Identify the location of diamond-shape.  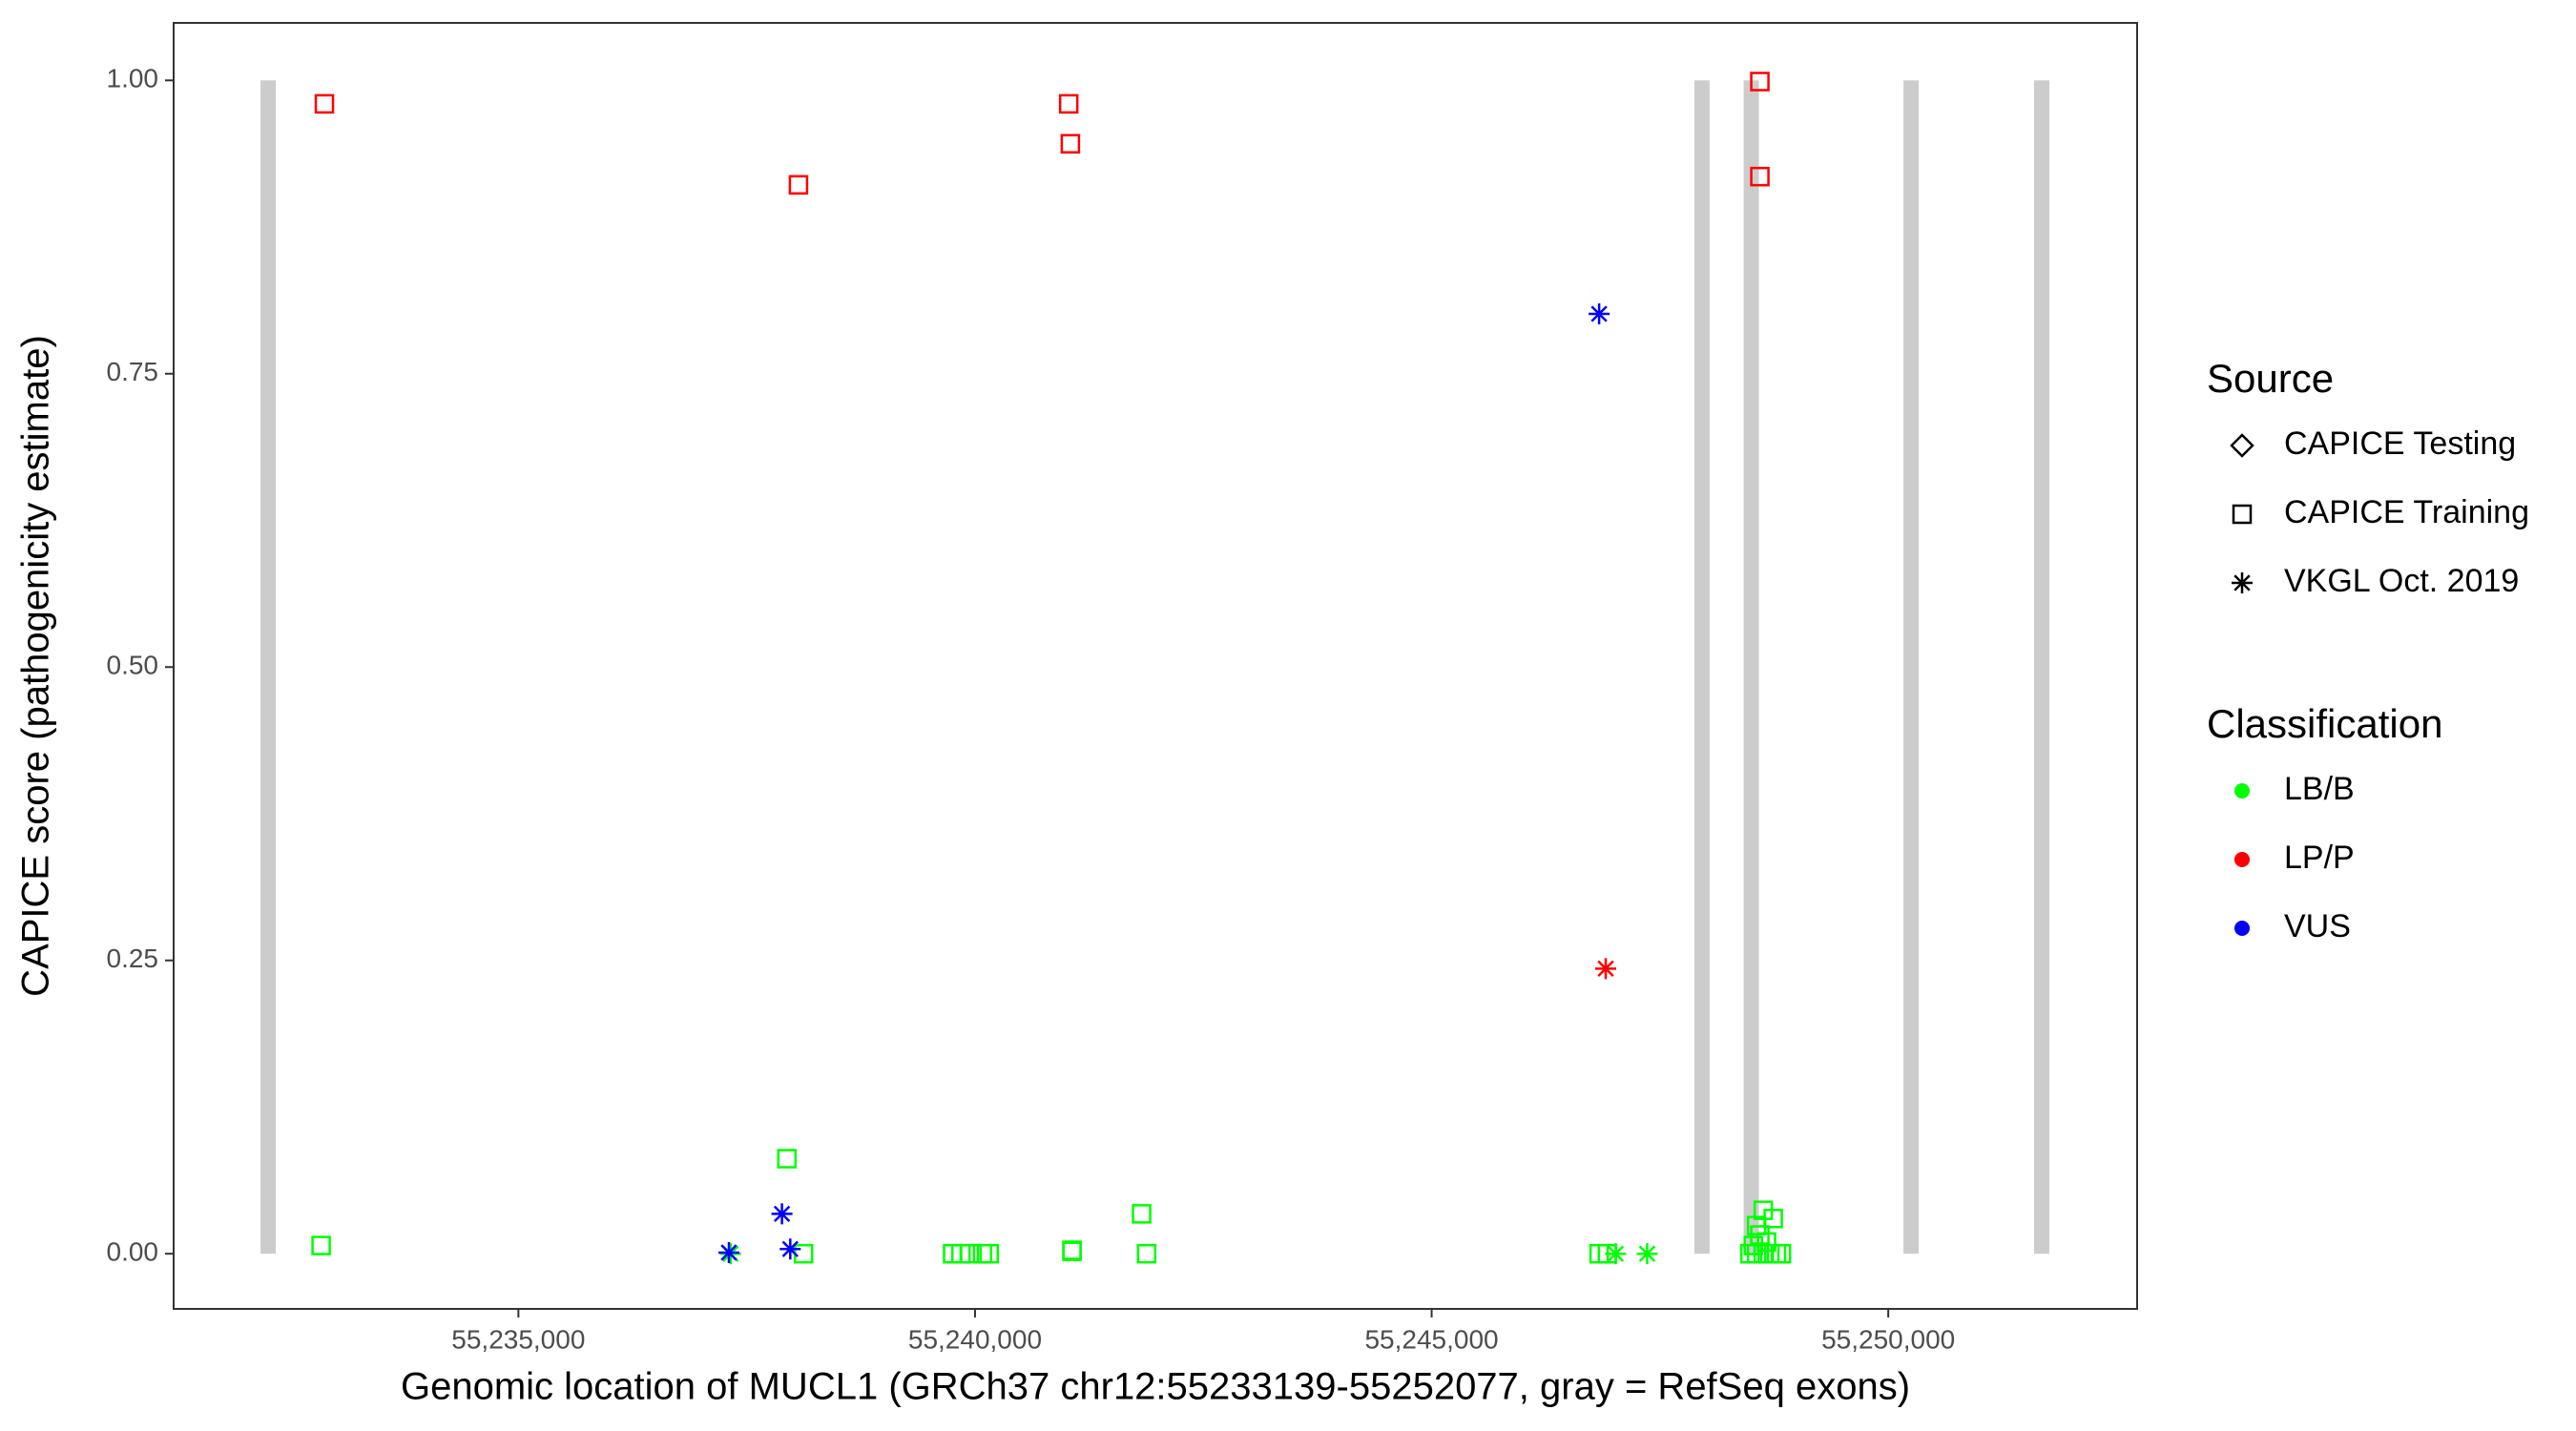
(2242, 446).